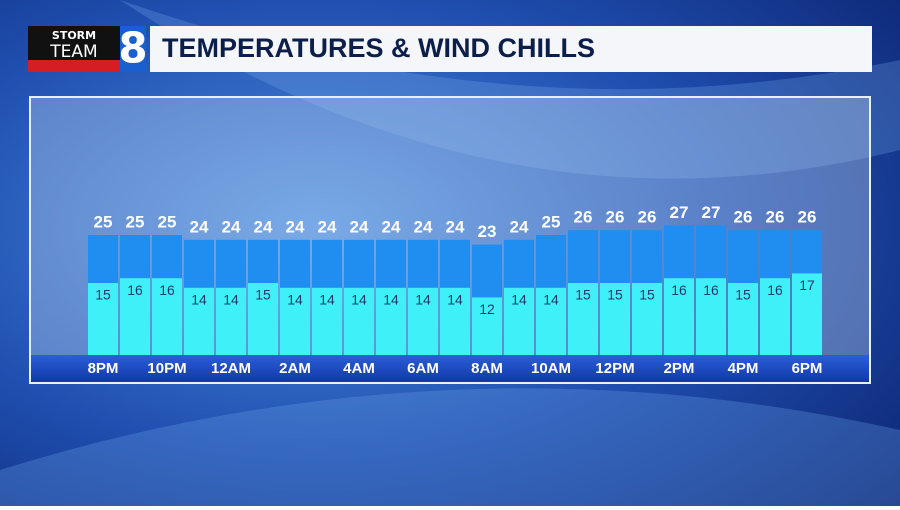 The width and height of the screenshot is (900, 510). I want to click on x-tick-label: 10PM, so click(166, 368).